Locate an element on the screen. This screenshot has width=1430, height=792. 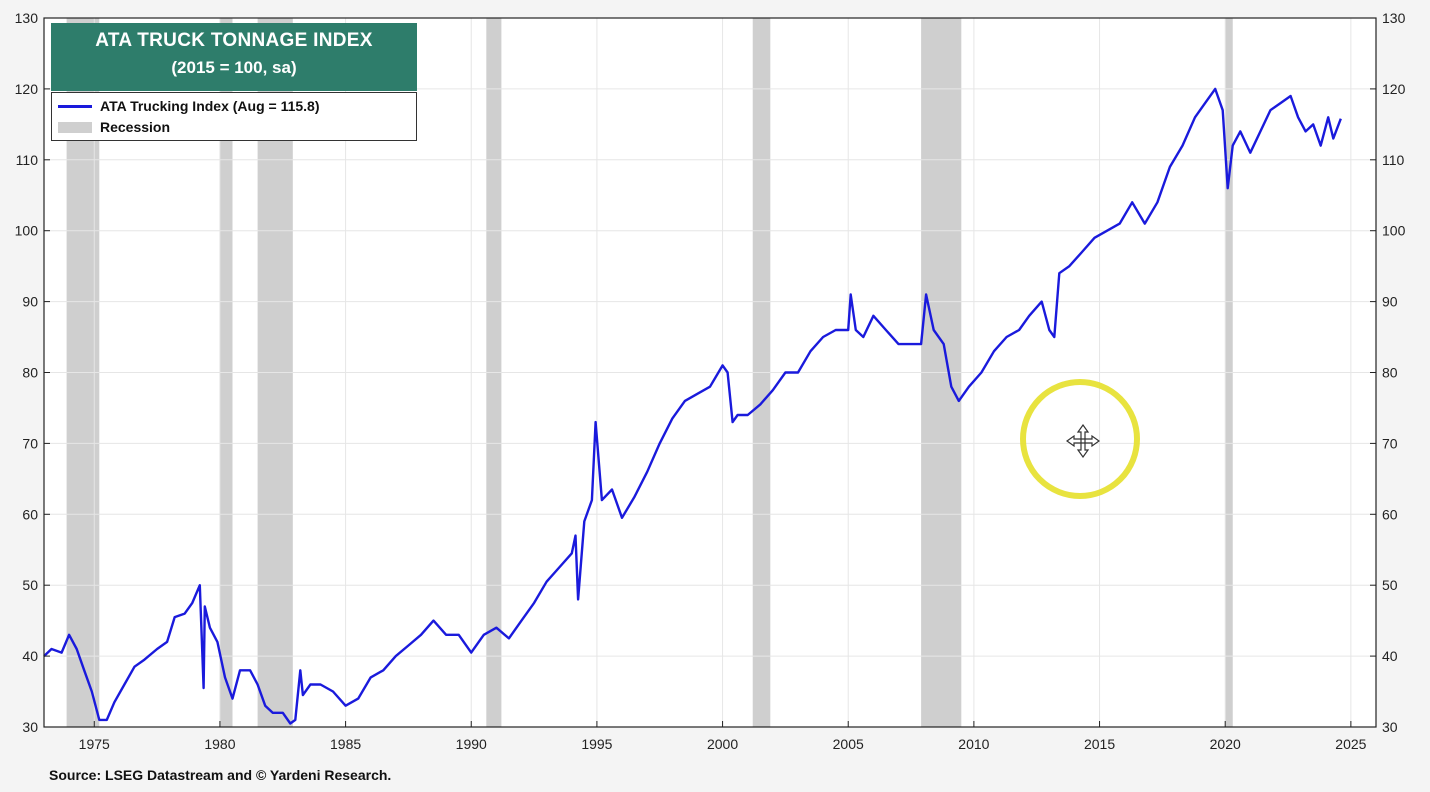
x-tick-label: 1980 is located at coordinates (219, 744).